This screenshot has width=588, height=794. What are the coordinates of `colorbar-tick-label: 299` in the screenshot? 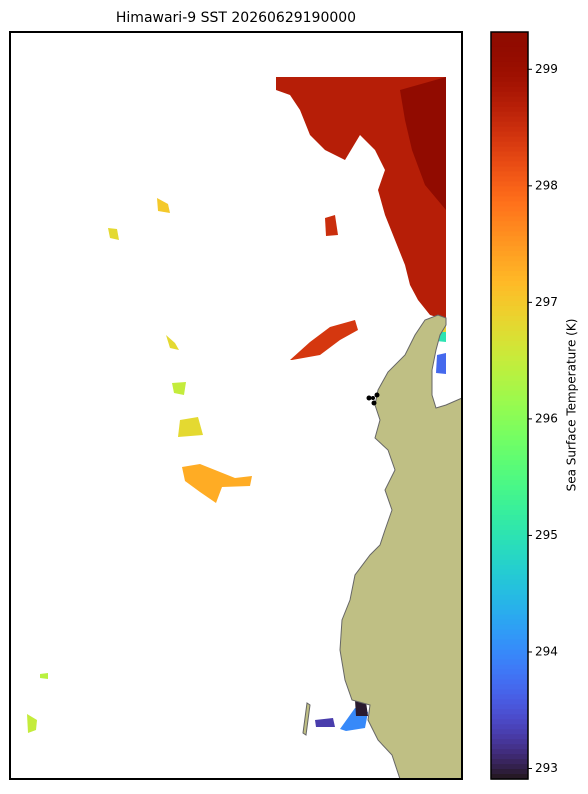 It's located at (546, 69).